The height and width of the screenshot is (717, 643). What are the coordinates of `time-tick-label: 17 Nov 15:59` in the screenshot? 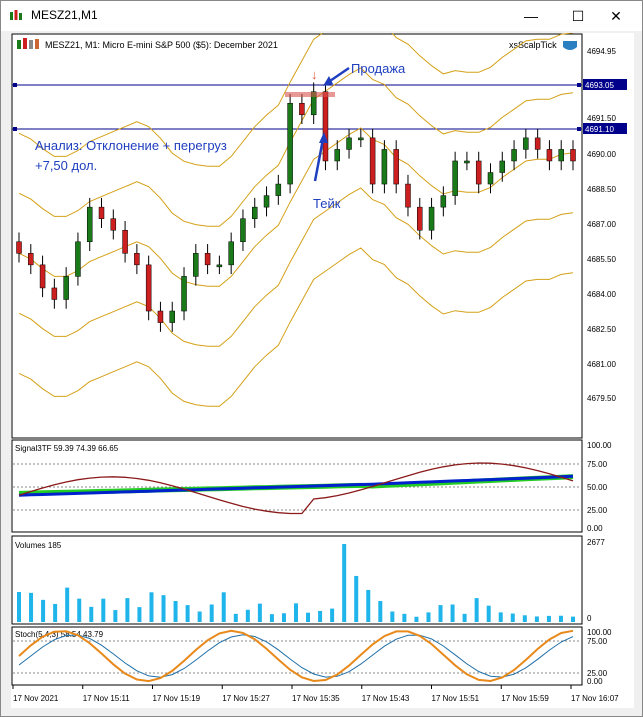 It's located at (525, 698).